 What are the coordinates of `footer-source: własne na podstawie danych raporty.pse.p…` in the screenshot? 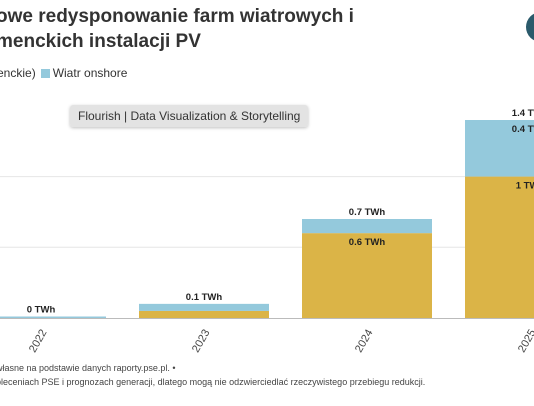 It's located at (88, 368).